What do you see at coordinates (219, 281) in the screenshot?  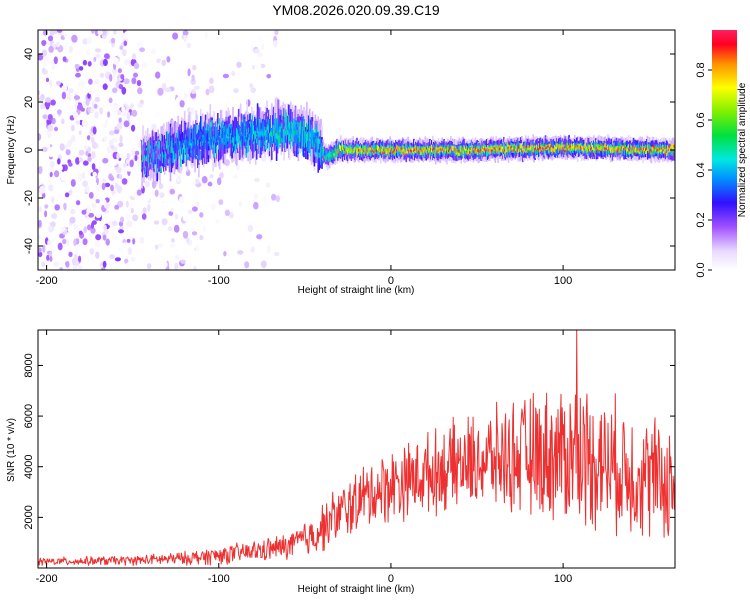 I see `spectrogram-xtick-label: -100` at bounding box center [219, 281].